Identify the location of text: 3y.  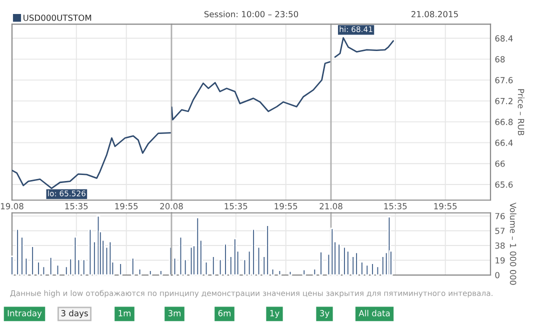
(325, 314).